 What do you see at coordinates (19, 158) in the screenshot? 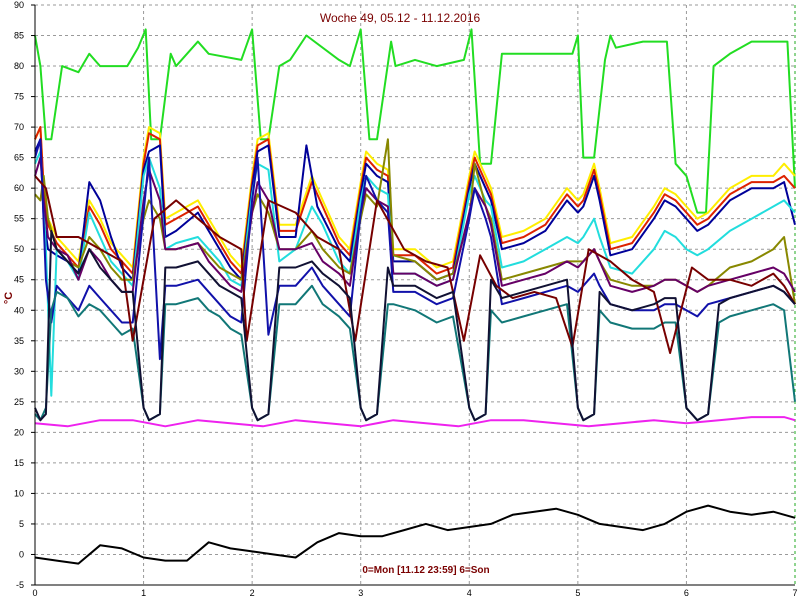
I see `y-tick-label: 65` at bounding box center [19, 158].